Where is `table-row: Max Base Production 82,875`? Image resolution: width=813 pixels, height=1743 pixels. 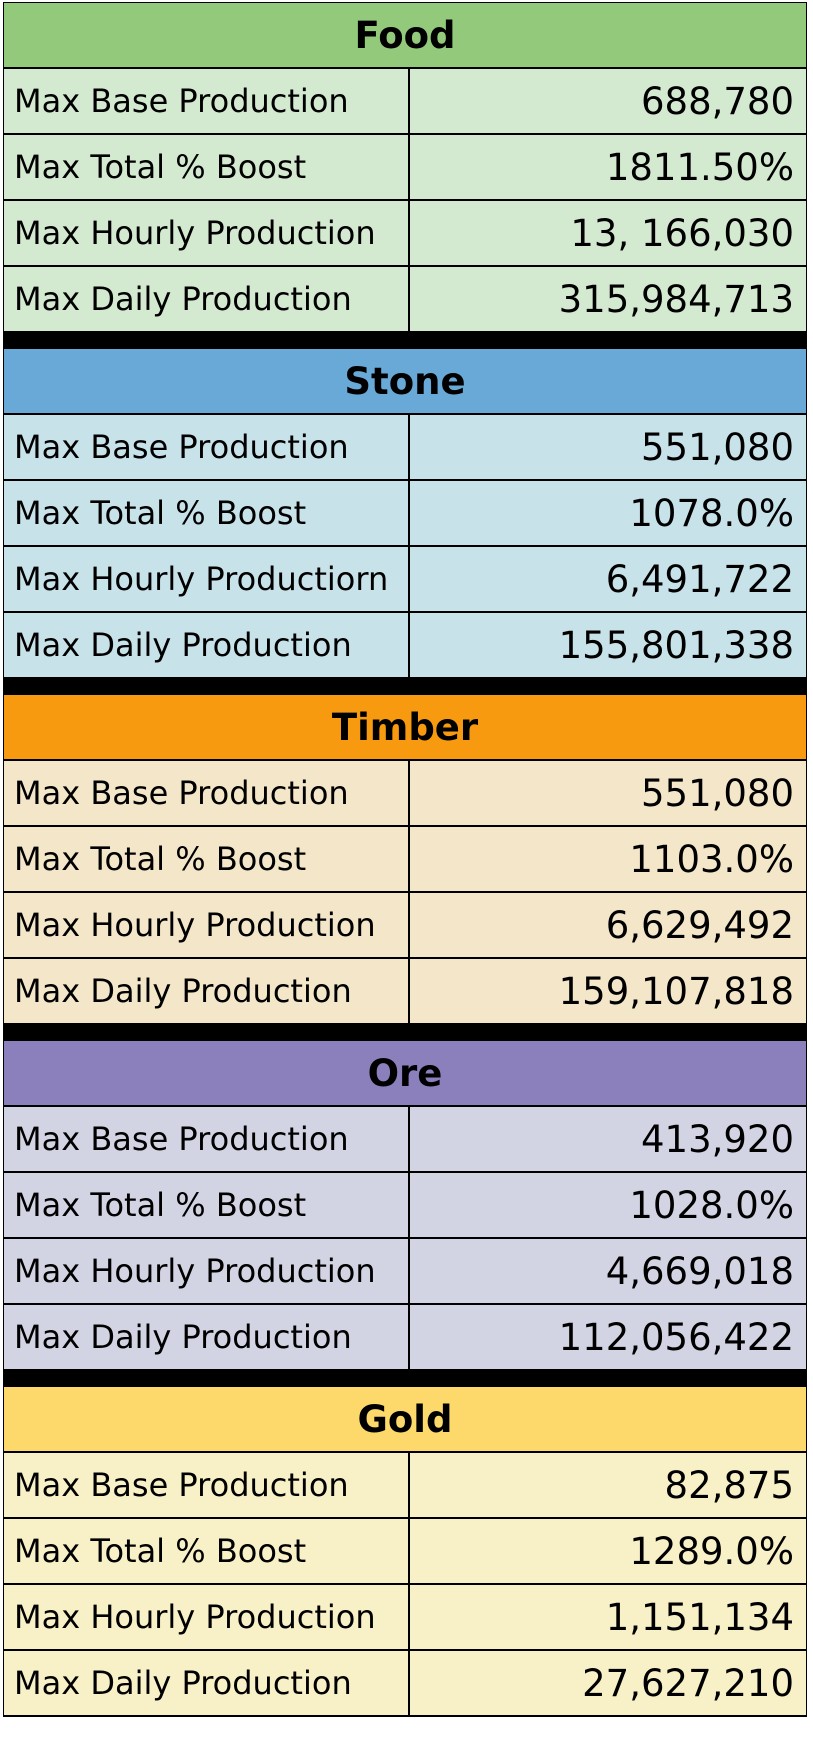
table-row: Max Base Production 82,875 is located at coordinates (405, 1485).